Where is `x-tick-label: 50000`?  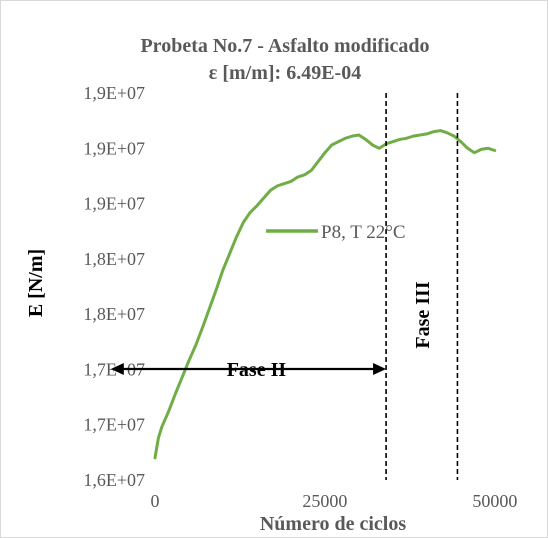 x-tick-label: 50000 is located at coordinates (494, 501).